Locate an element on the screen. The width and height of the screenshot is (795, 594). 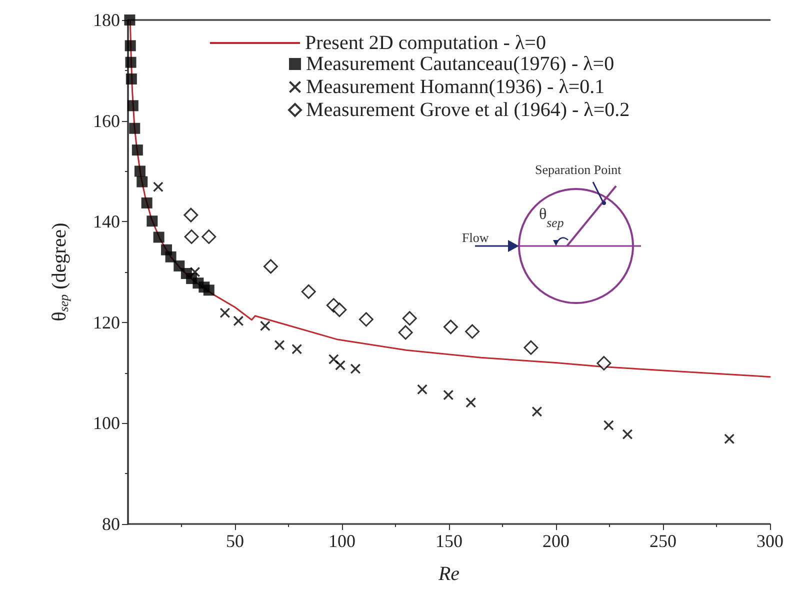
x-tick-label: 50 is located at coordinates (235, 541).